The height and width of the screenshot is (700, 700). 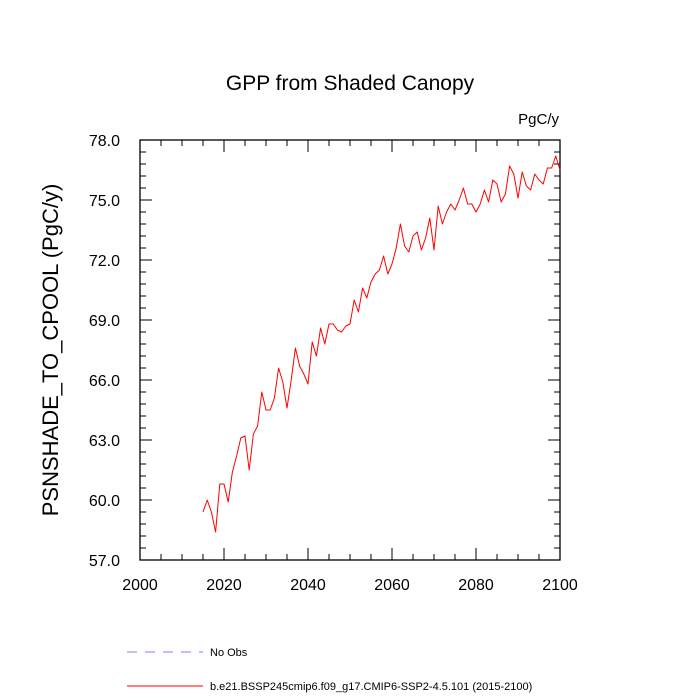 I want to click on chart-title: GPP from Shaded Canopy, so click(x=350, y=83).